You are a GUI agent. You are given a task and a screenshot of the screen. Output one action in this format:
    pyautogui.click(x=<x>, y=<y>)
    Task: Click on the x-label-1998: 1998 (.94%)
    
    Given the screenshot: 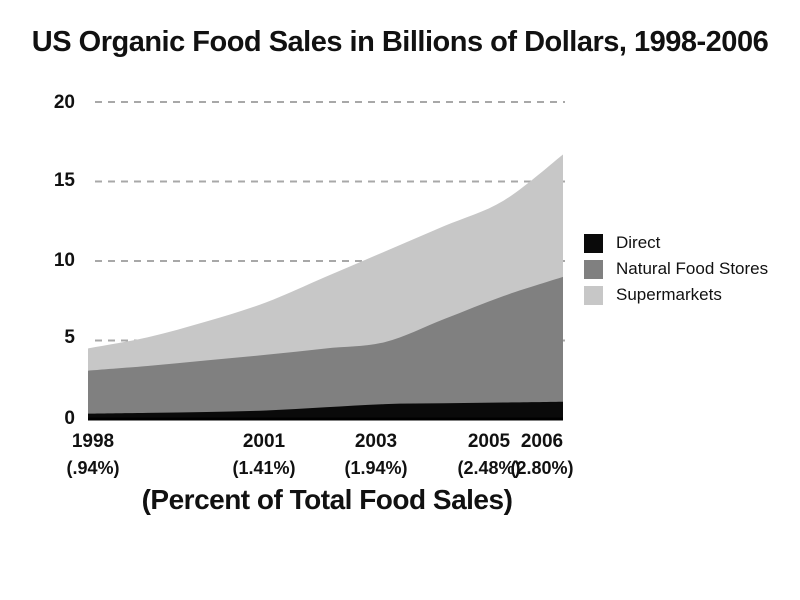 What is the action you would take?
    pyautogui.click(x=92, y=455)
    